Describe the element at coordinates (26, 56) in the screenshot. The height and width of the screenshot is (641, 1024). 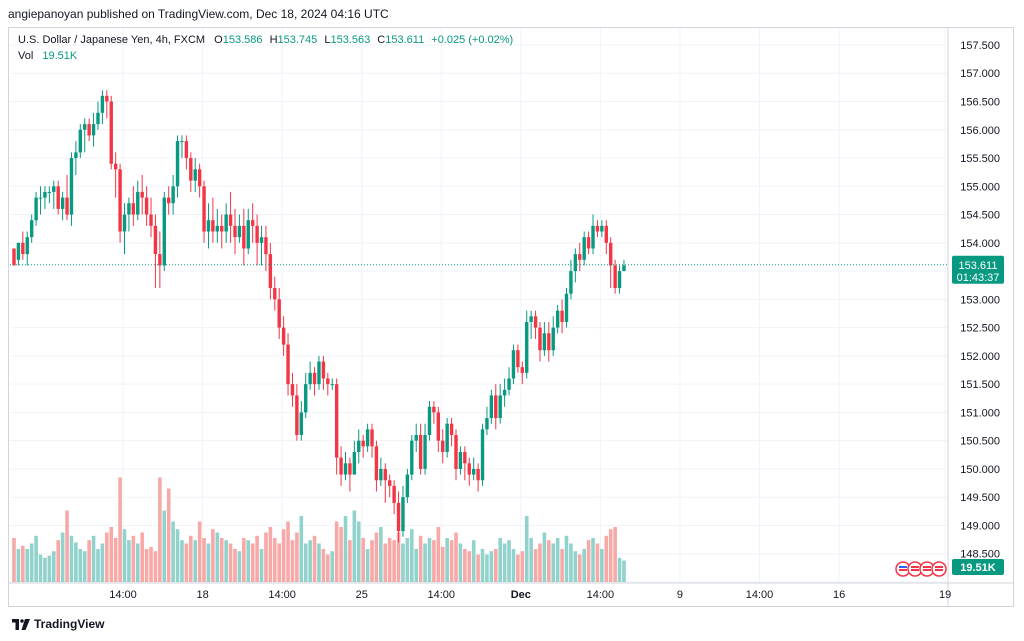
I see `volume-label: Vol` at that location.